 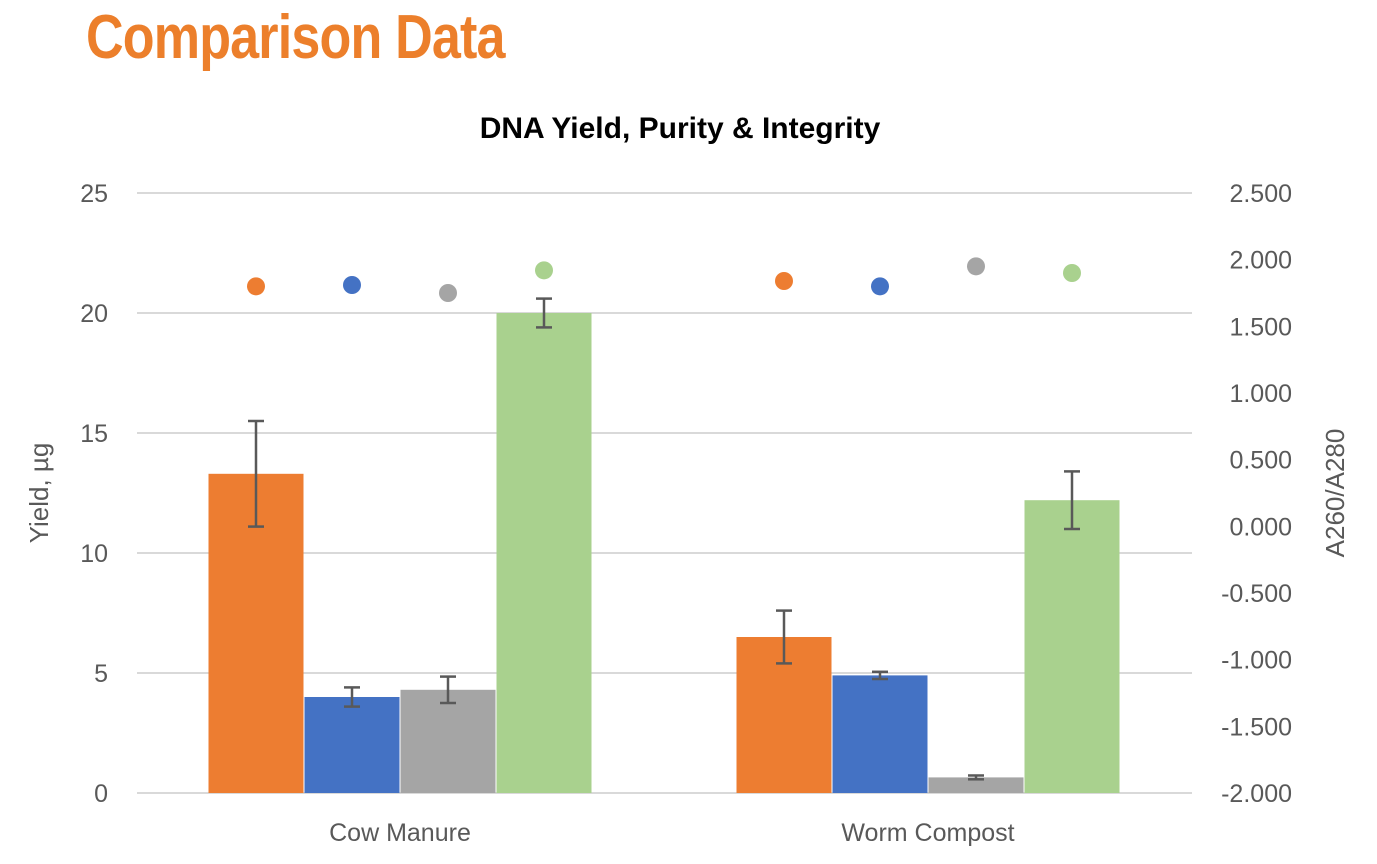 I want to click on y-tick-label: 20, so click(x=94, y=314).